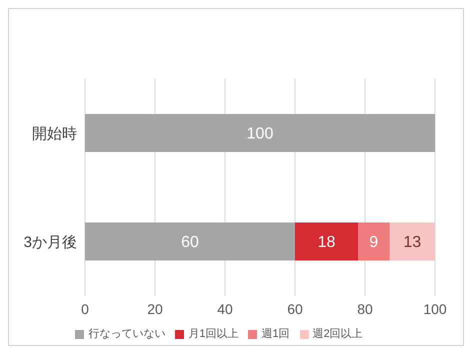 The width and height of the screenshot is (472, 354). I want to click on x-tick-label: 80, so click(365, 308).